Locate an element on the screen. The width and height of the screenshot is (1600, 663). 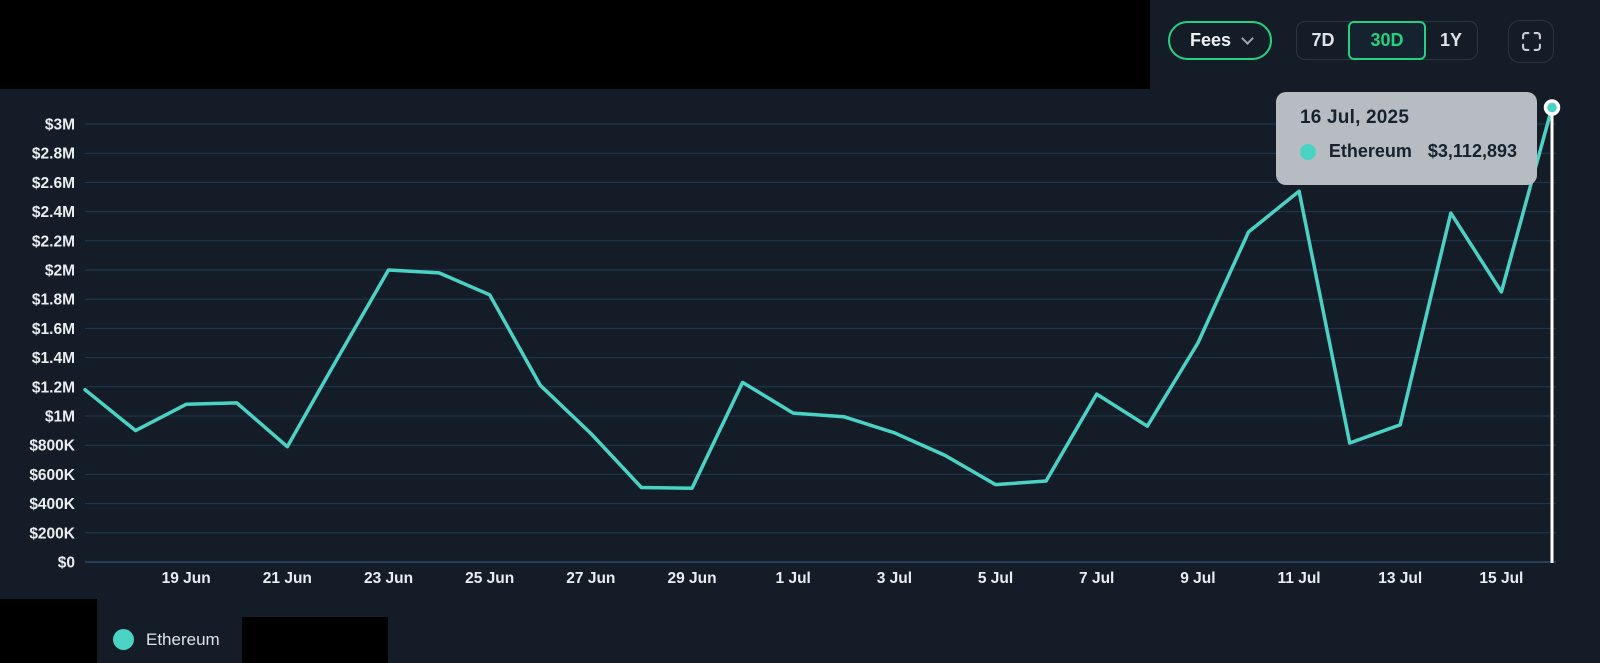
y-axis-tick-label: $800K is located at coordinates (52, 446).